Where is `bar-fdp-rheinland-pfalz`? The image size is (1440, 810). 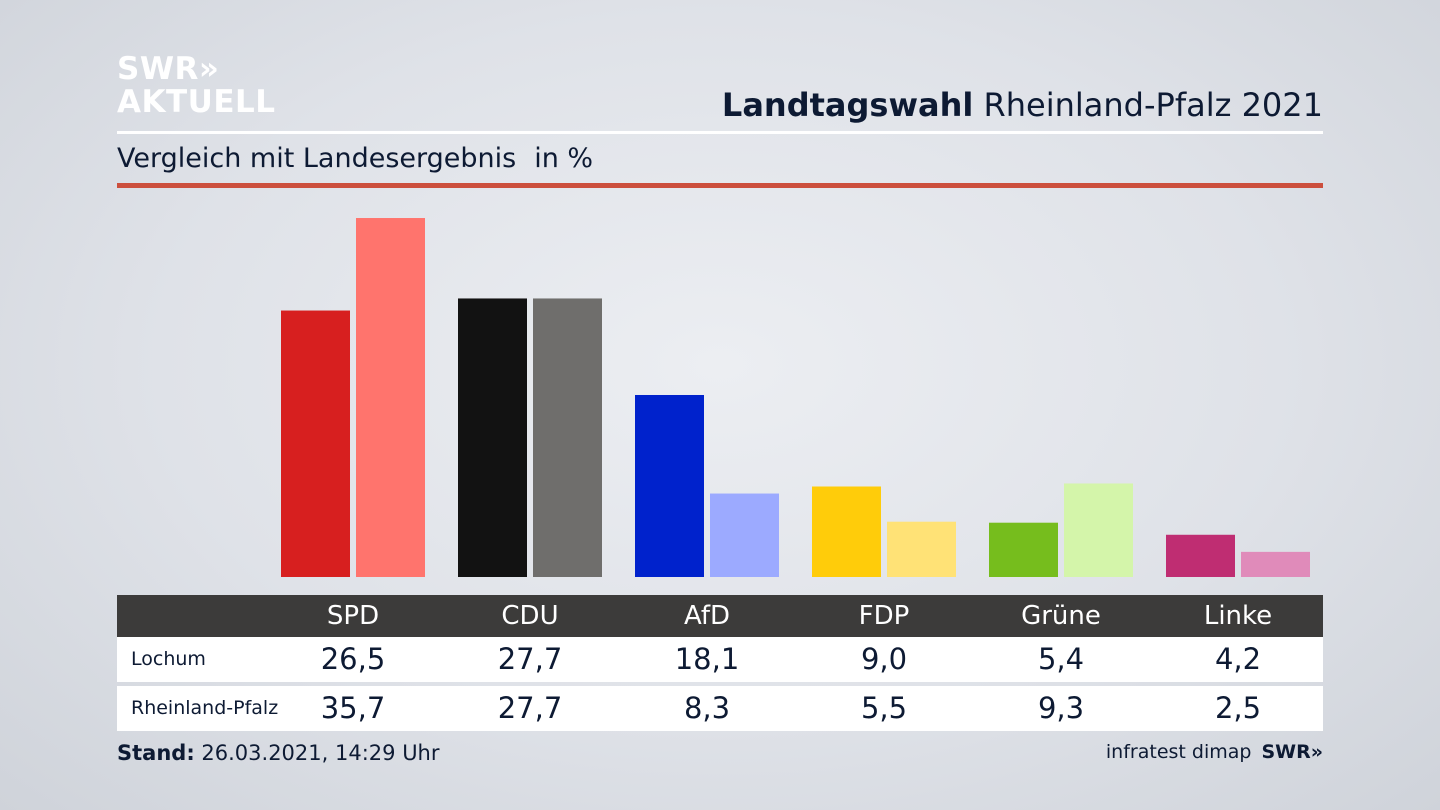 bar-fdp-rheinland-pfalz is located at coordinates (921, 549).